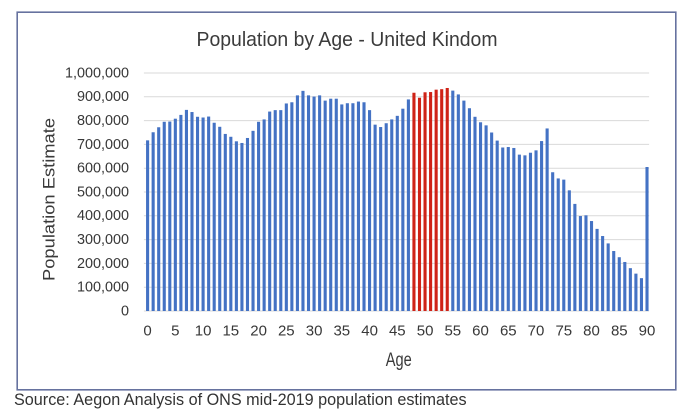 This screenshot has height=417, width=692. What do you see at coordinates (258, 331) in the screenshot?
I see `svg-text: 20` at bounding box center [258, 331].